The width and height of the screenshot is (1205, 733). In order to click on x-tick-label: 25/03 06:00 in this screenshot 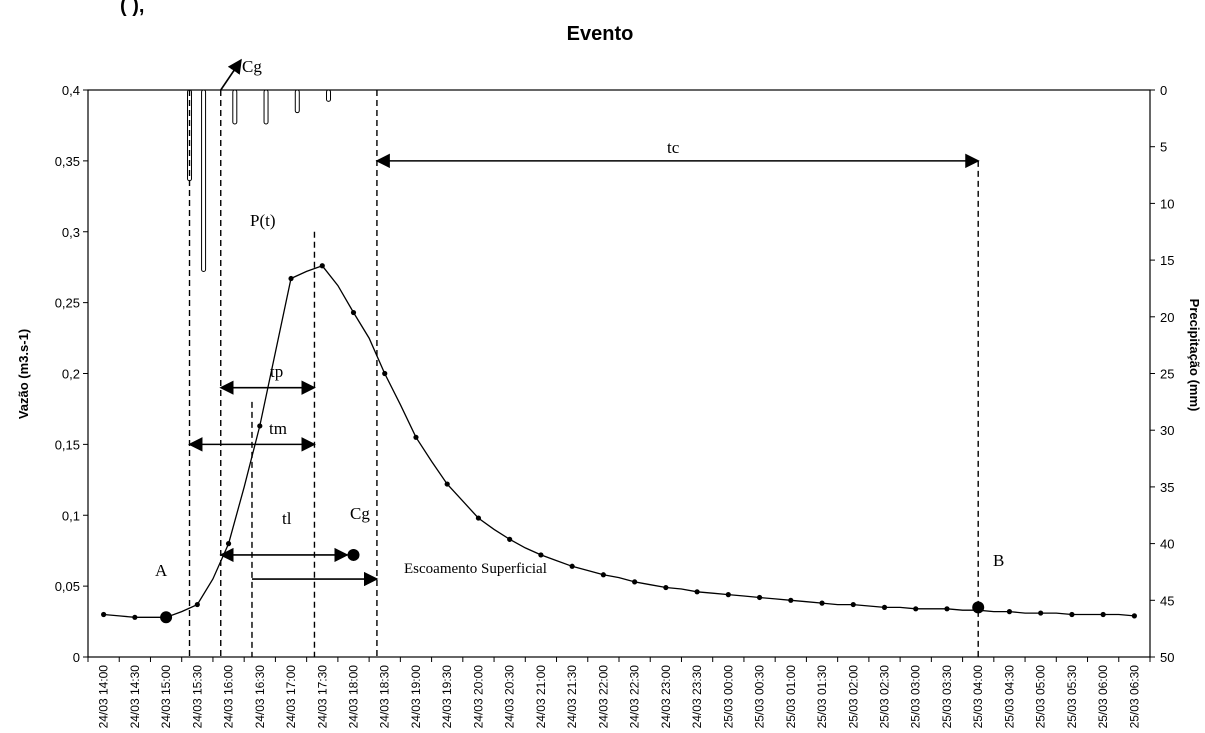, I will do `click(1103, 697)`.